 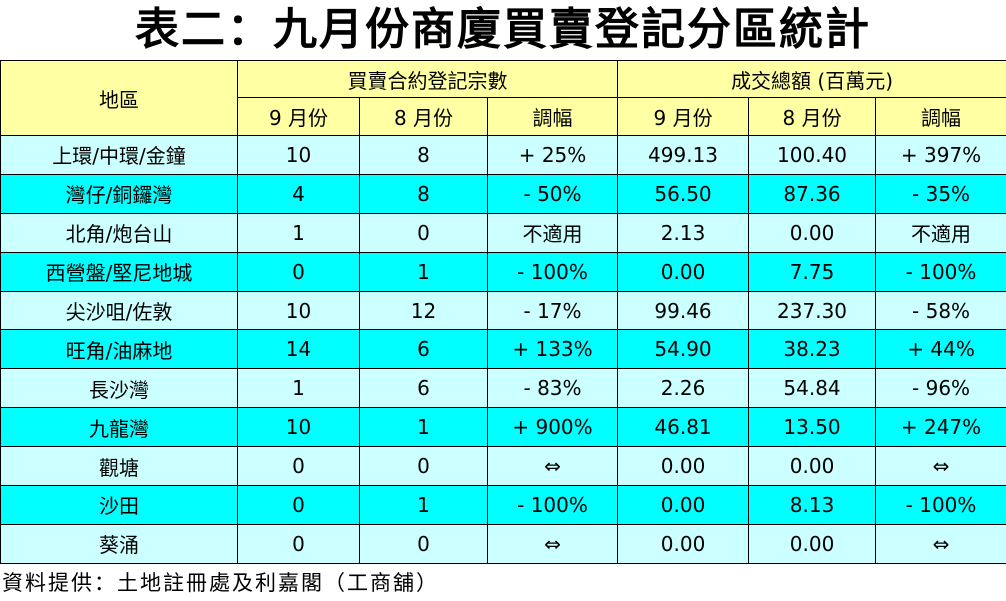 I want to click on table-row: 沙田 0 1- 100% 0.00 8.13- 100%, so click(x=503, y=505).